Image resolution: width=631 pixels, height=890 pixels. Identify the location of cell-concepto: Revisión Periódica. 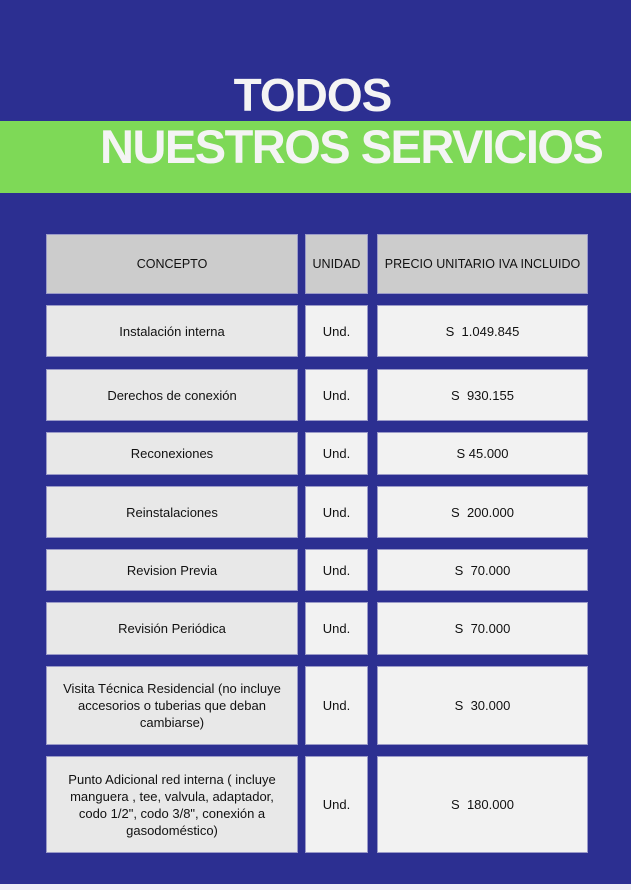
(172, 628).